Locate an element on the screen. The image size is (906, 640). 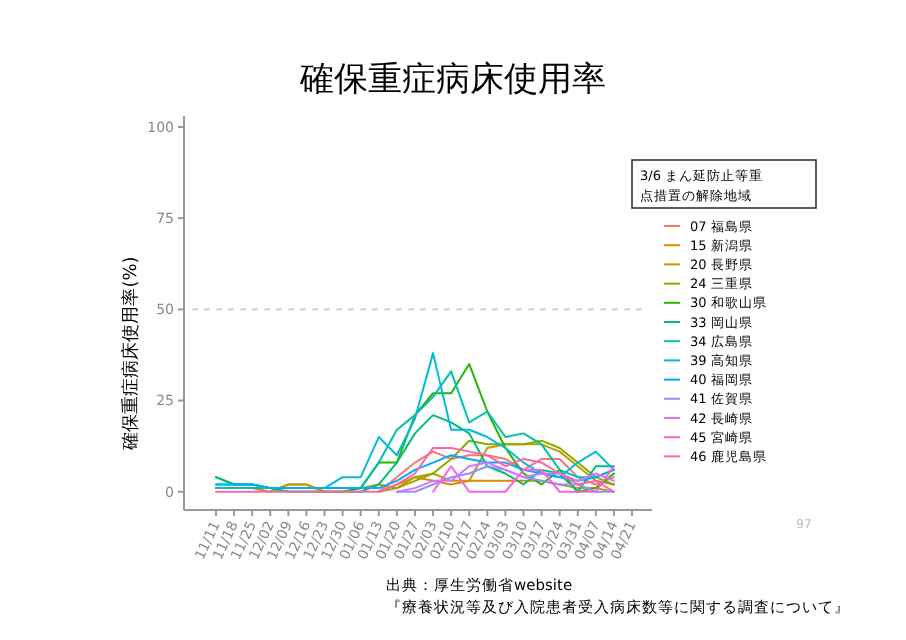
y-axis-title: 確保重症病床使用率(%) is located at coordinates (131, 354).